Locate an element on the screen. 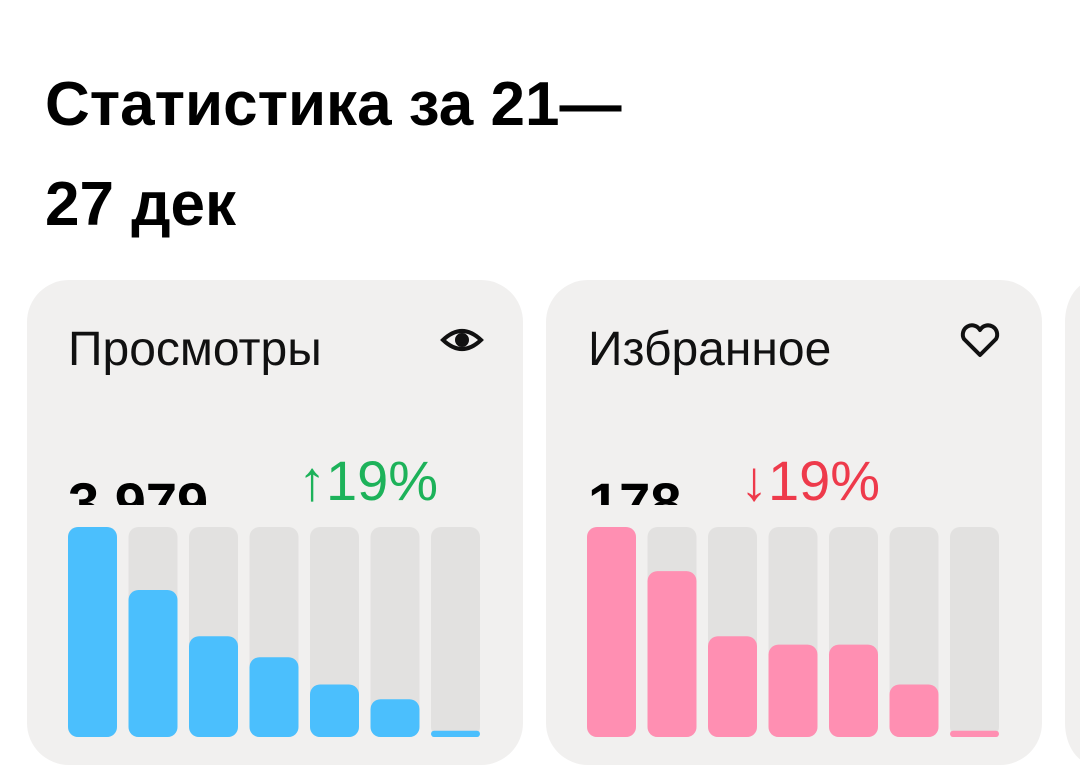 The height and width of the screenshot is (778, 1080). card-value: 3 979 is located at coordinates (138, 502).